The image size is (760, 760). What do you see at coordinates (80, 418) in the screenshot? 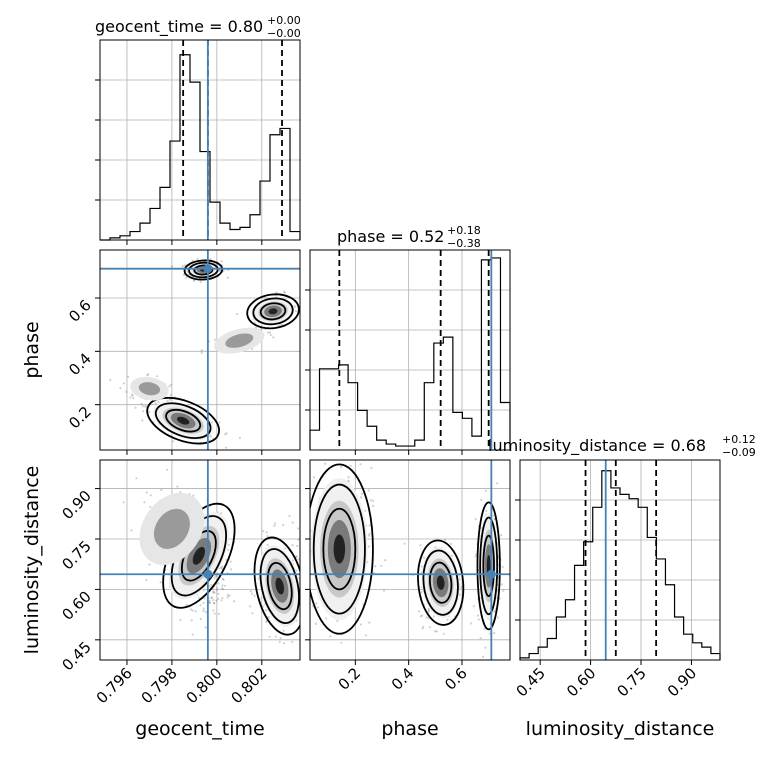
I see `ytick-label-phase-0: 0.2` at bounding box center [80, 418].